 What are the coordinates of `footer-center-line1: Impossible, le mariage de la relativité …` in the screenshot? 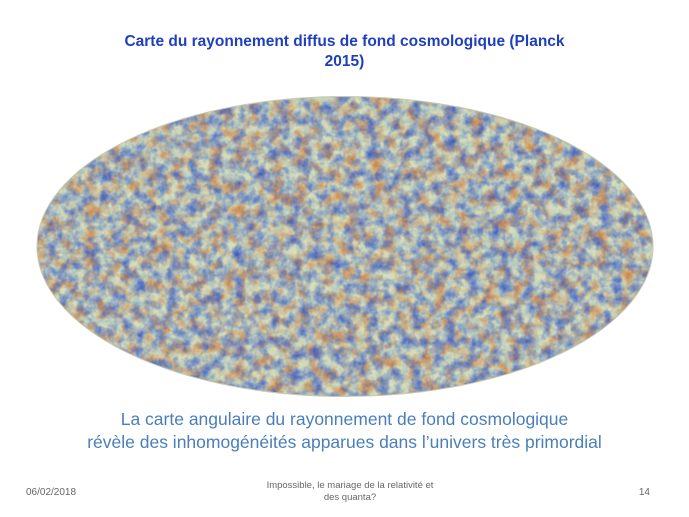 It's located at (350, 485).